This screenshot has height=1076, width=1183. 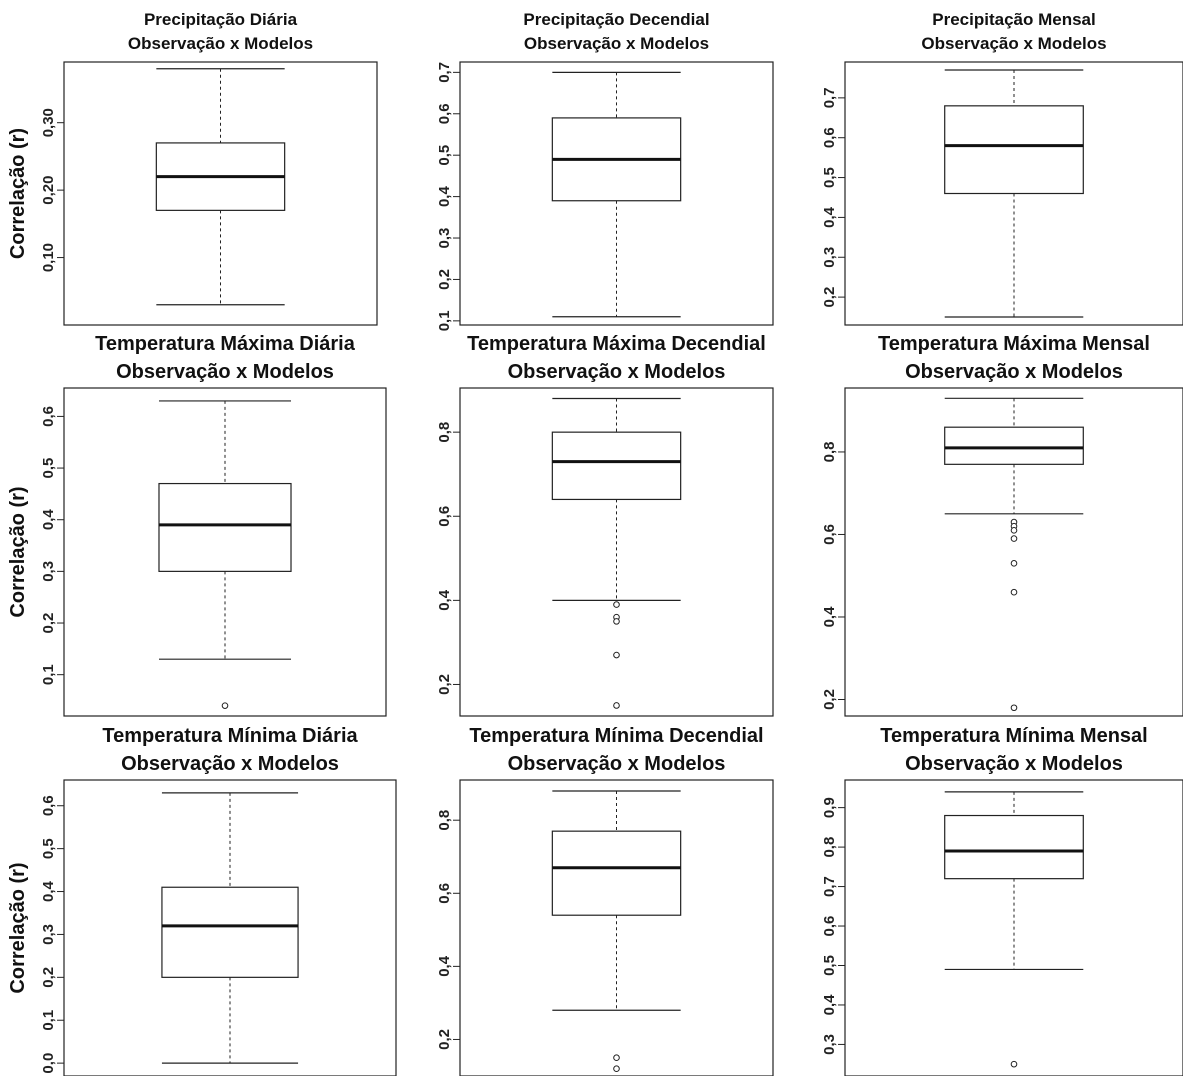 What do you see at coordinates (617, 764) in the screenshot?
I see `panel-8-subtitle: Observação x Modelos` at bounding box center [617, 764].